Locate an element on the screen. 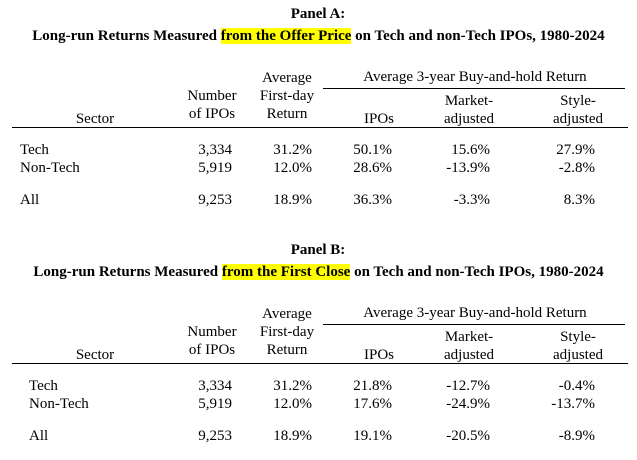  cell: 17.6% is located at coordinates (372, 404).